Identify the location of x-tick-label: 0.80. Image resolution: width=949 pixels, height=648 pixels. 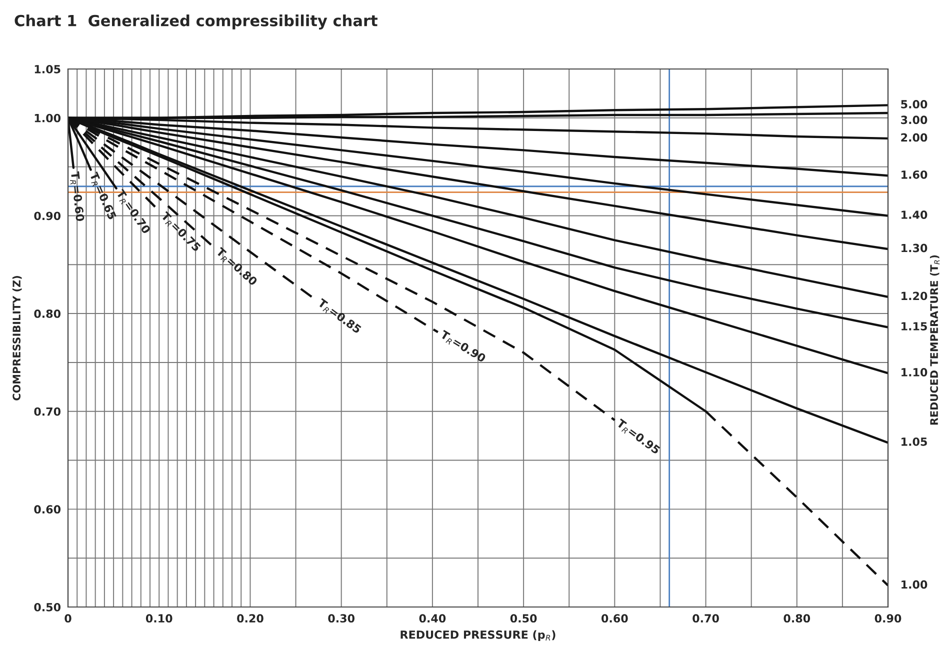
(797, 618).